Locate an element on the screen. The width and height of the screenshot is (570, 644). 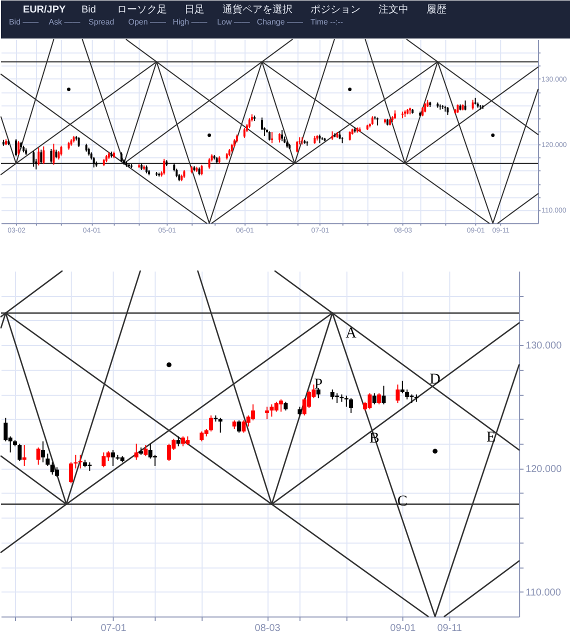
text: 履歴 is located at coordinates (436, 10).